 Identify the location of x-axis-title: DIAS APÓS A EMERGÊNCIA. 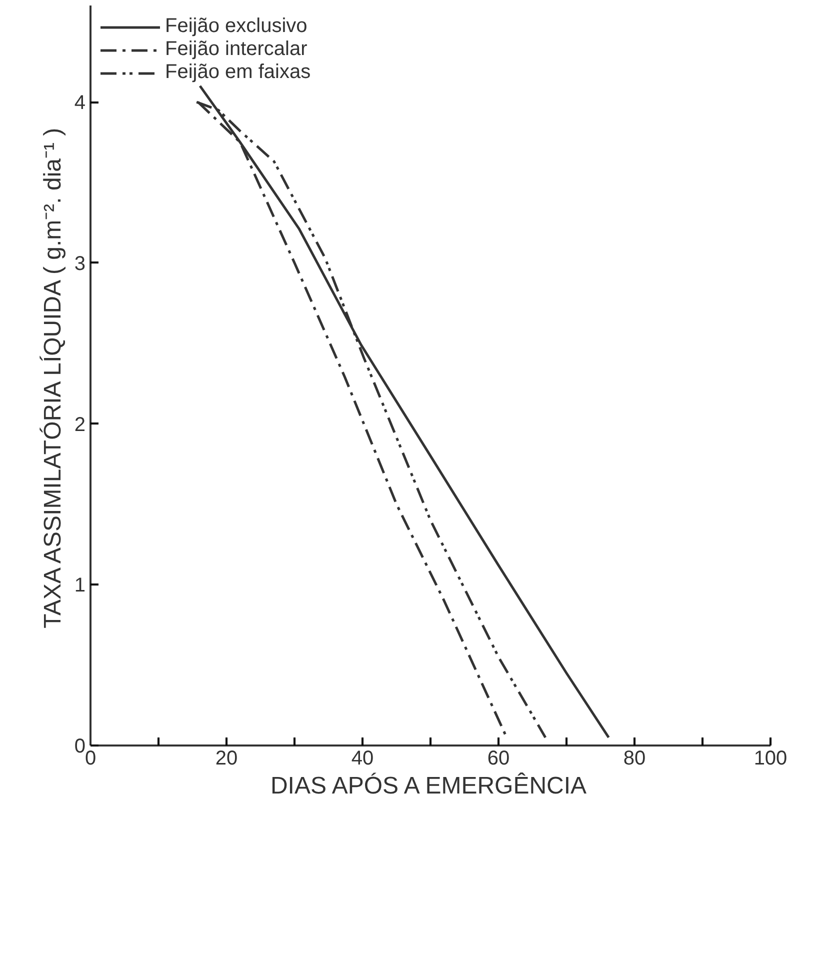
(428, 786).